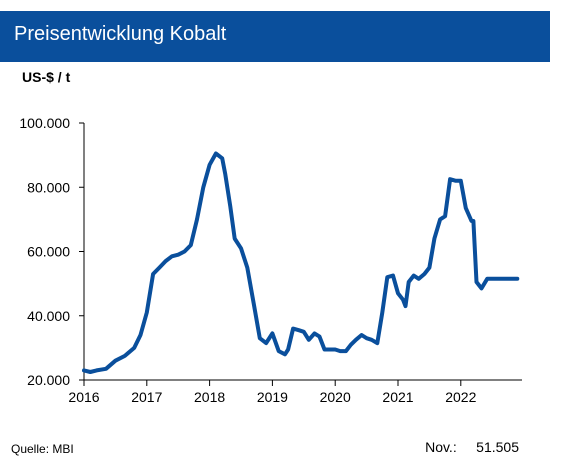  I want to click on latest-spacer, so click(467, 447).